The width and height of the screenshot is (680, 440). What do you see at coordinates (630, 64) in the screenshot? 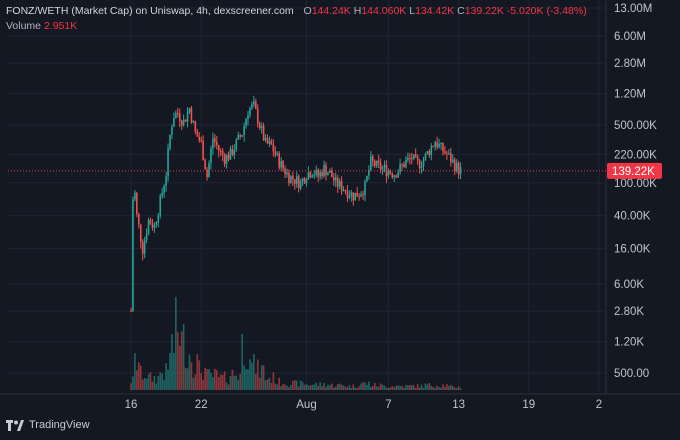
I see `y-tick-label: 2.80M` at bounding box center [630, 64].